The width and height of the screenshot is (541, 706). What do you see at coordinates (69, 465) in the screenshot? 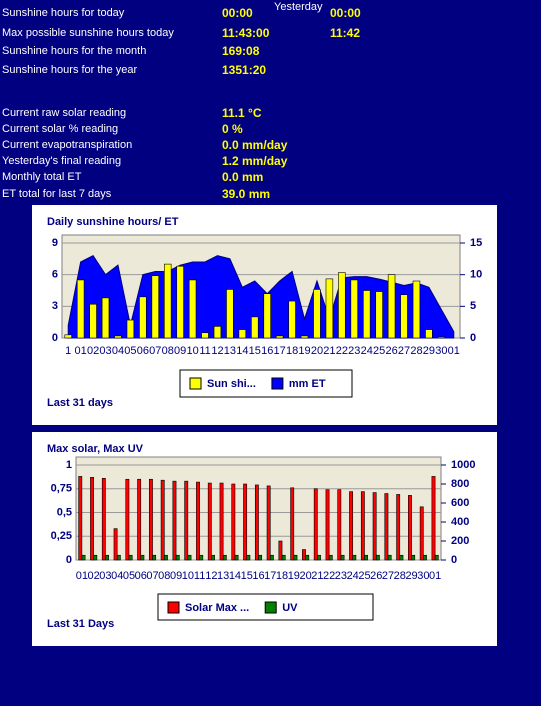
I see `y-tick-label: 1` at bounding box center [69, 465].